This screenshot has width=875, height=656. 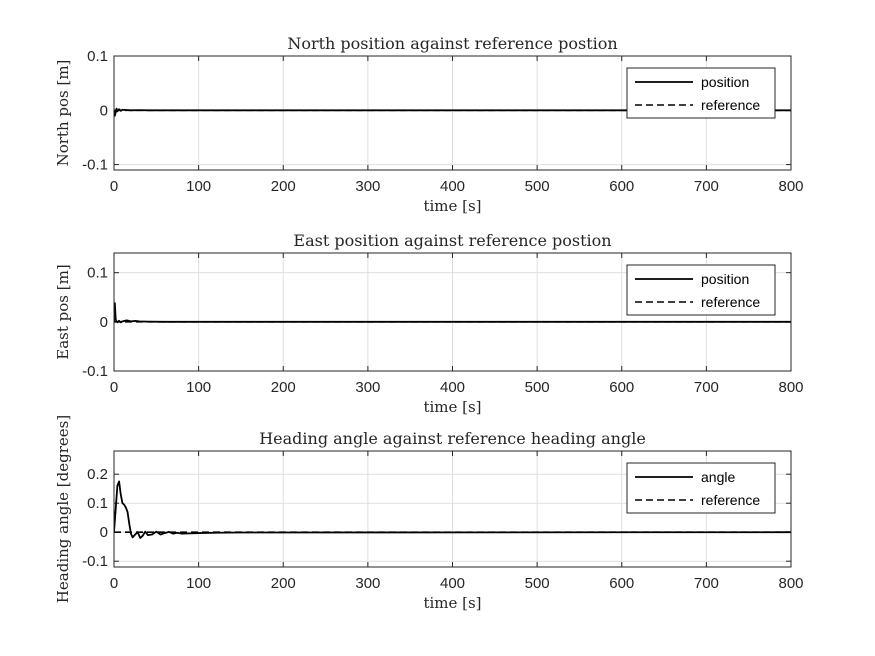 What do you see at coordinates (537, 387) in the screenshot?
I see `chart-2-x-tick-label-5: 500` at bounding box center [537, 387].